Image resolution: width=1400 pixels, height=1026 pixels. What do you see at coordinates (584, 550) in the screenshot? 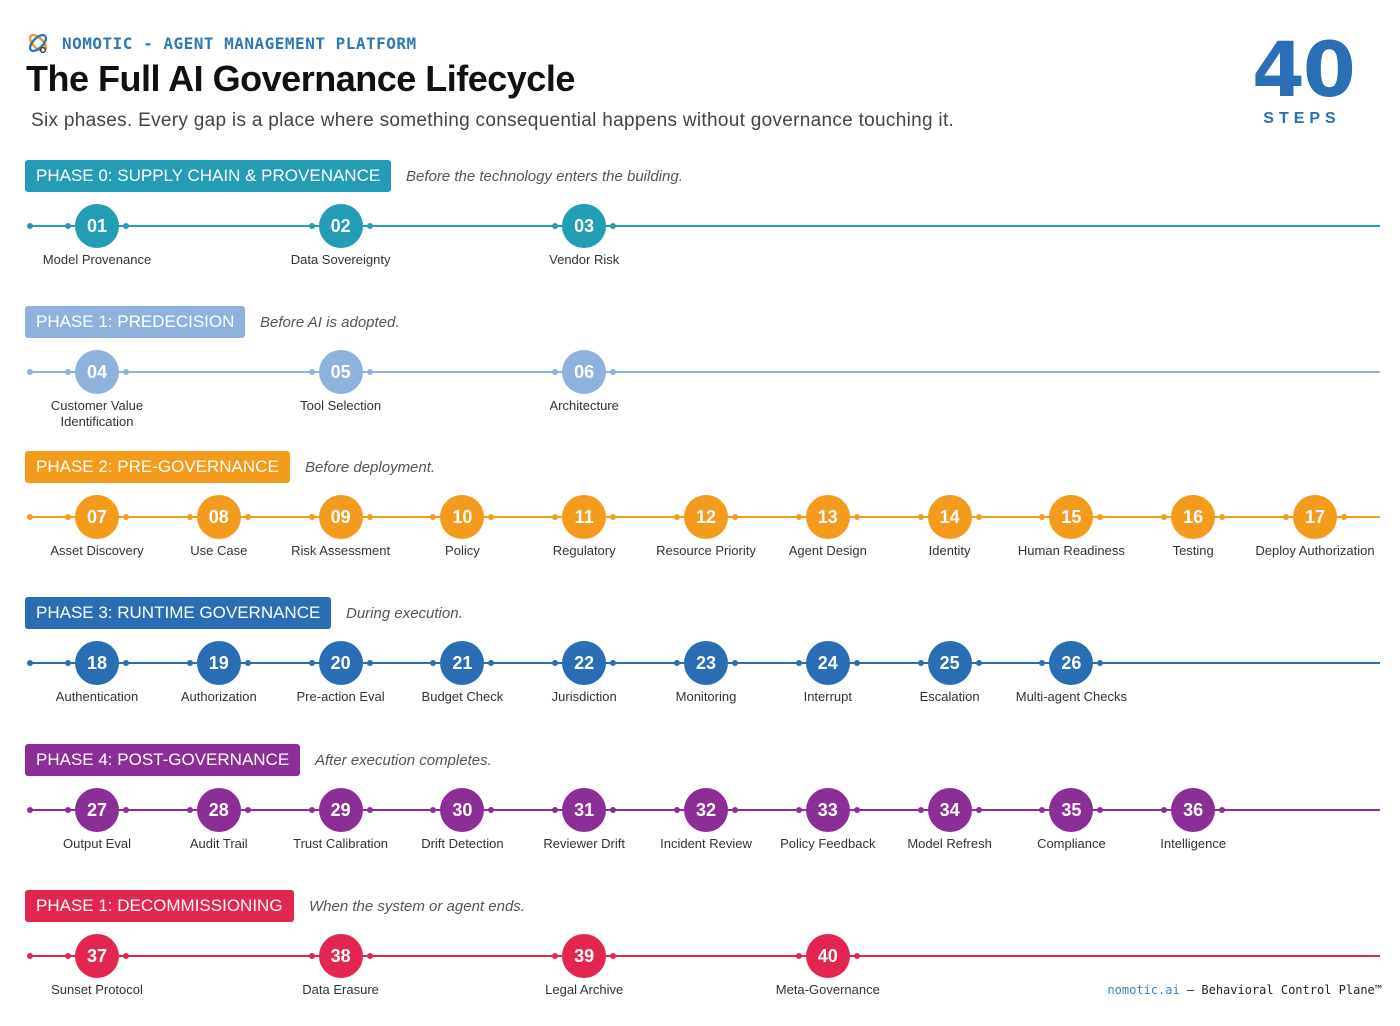
I see `step-label: Regulatory` at bounding box center [584, 550].